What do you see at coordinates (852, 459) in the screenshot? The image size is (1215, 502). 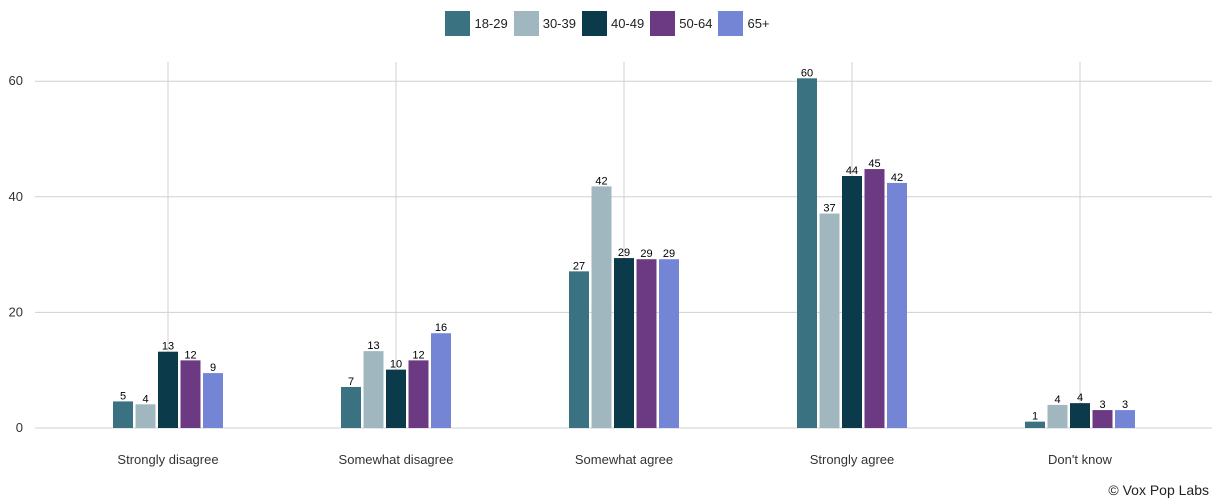 I see `x-tick-label: Strongly agree` at bounding box center [852, 459].